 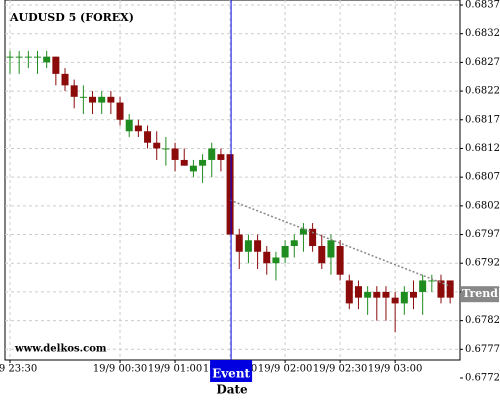 I want to click on watermark: www.delkos.com, so click(x=60, y=349).